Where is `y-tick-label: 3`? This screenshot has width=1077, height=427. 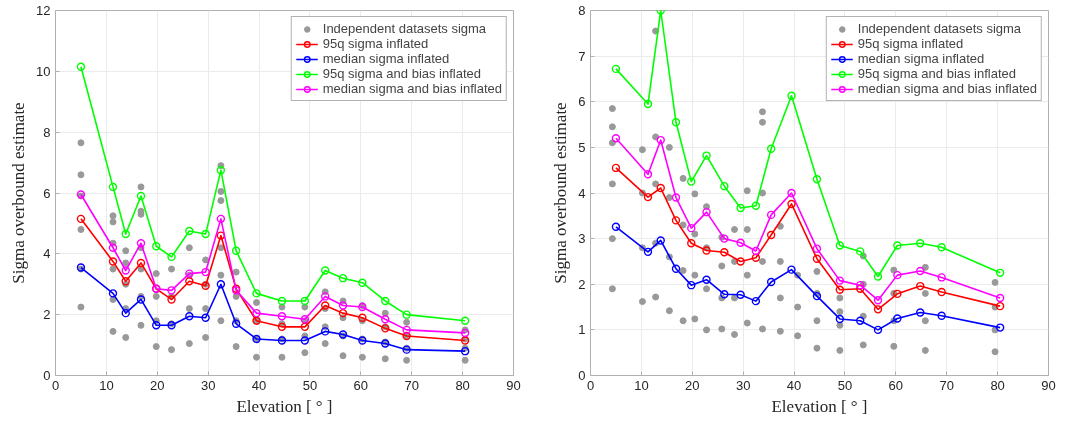
y-tick-label: 3 is located at coordinates (582, 239).